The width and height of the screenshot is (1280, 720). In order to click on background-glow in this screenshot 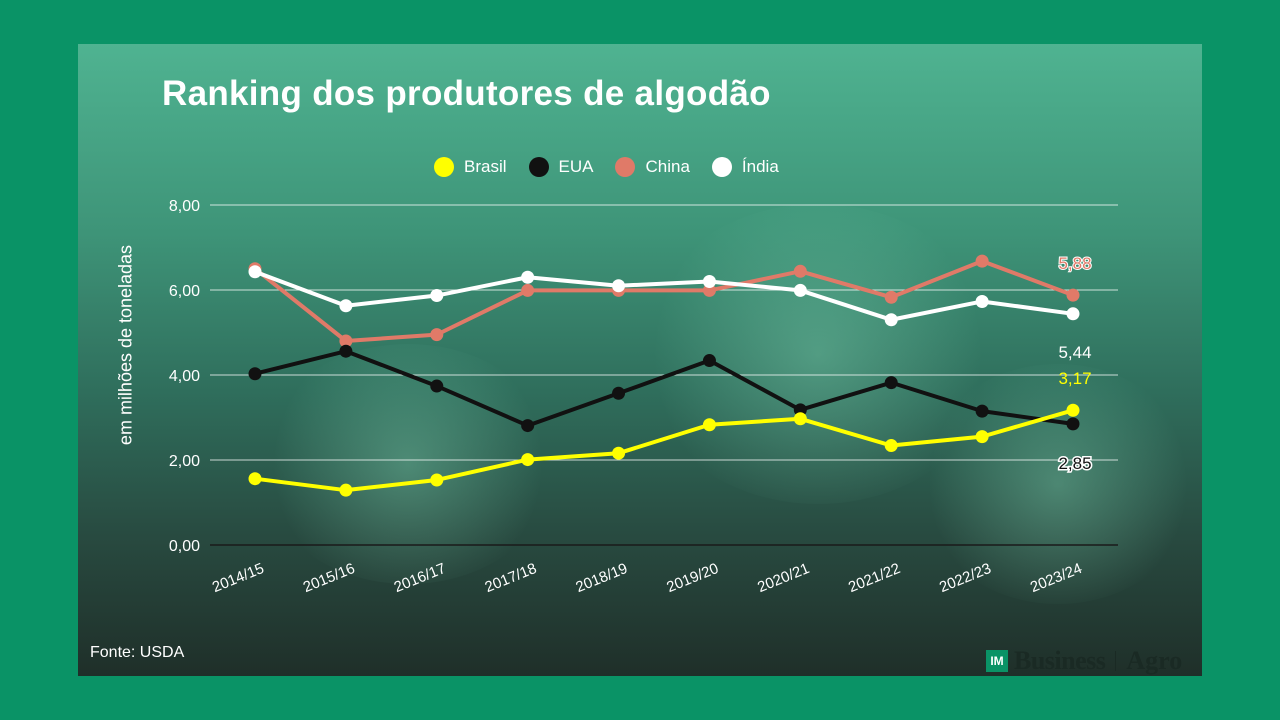, I will do `click(818, 354)`.